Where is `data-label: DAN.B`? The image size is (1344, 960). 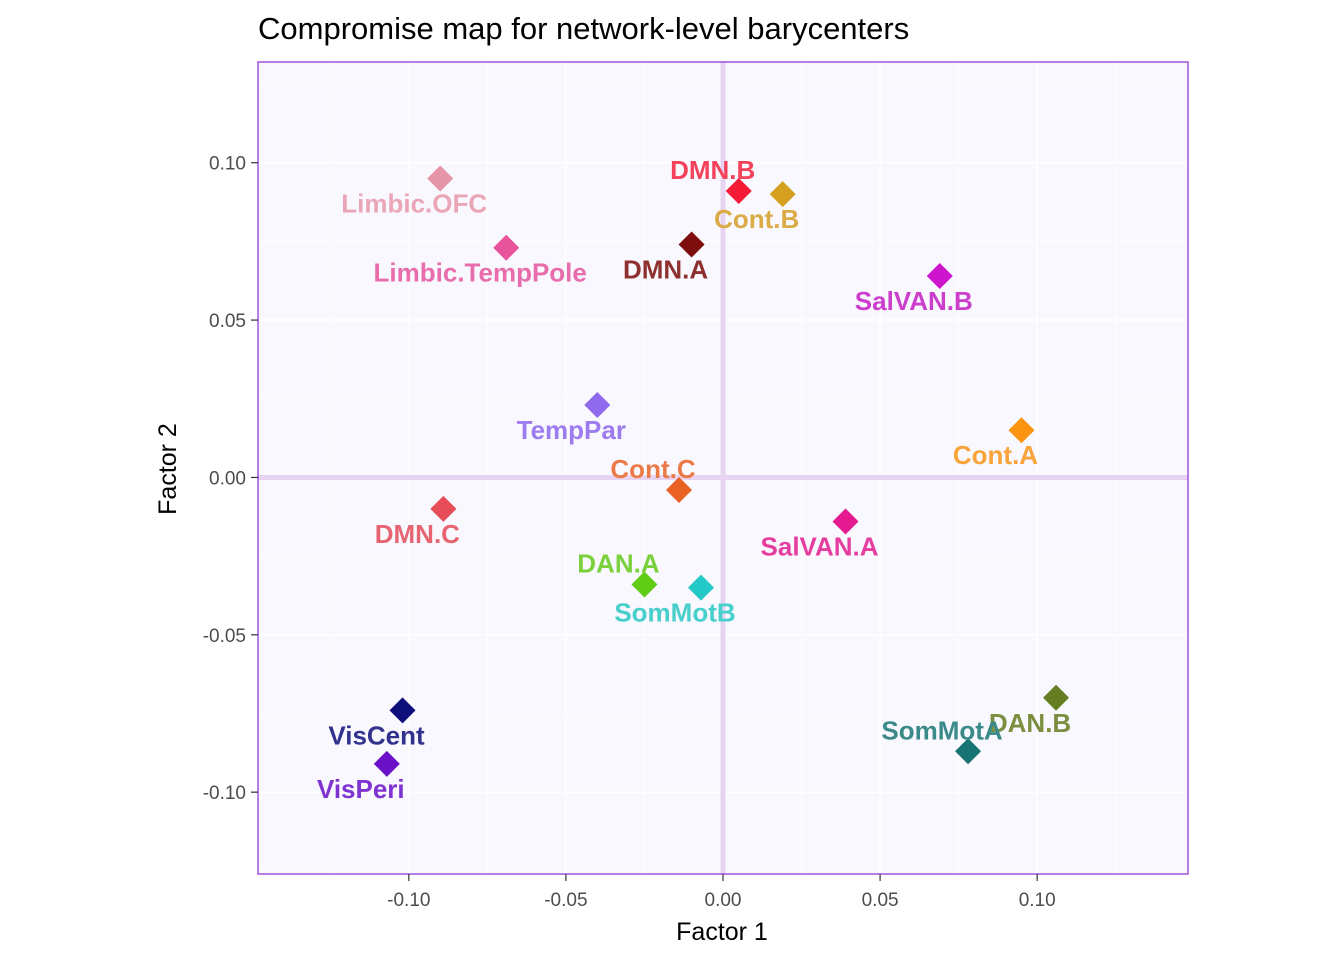
data-label: DAN.B is located at coordinates (1030, 723).